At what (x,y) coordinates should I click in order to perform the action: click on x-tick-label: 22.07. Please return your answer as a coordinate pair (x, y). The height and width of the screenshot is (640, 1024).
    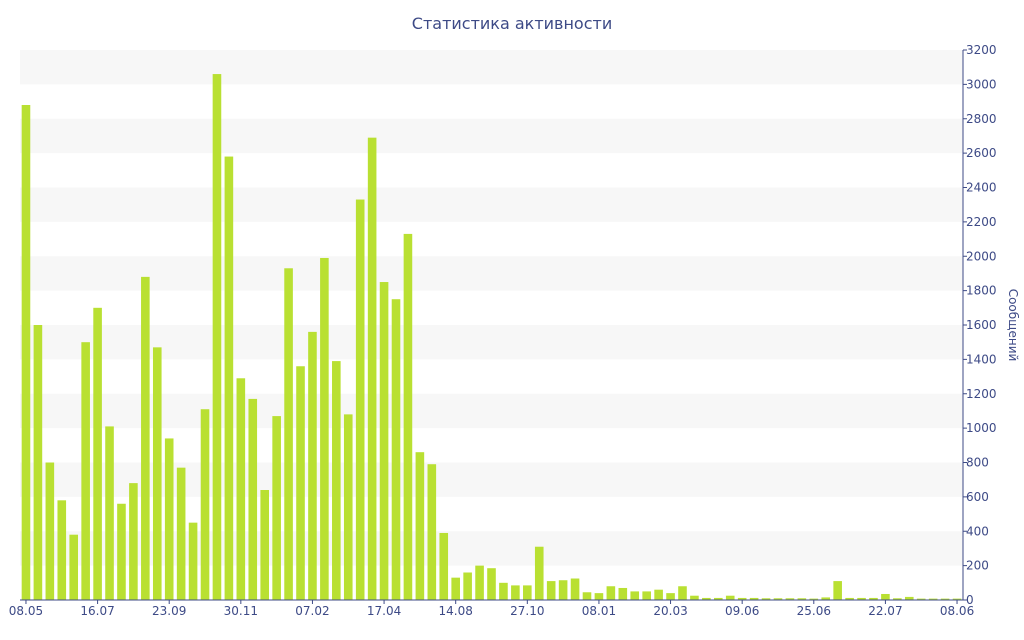
    Looking at the image, I should click on (885, 611).